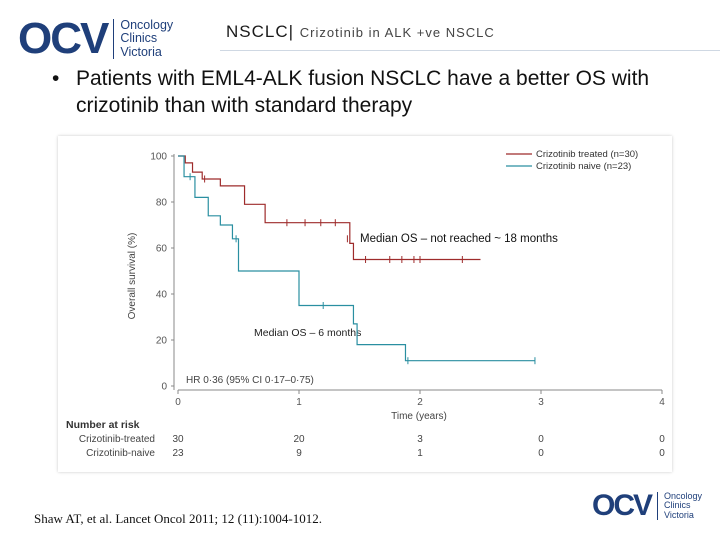 This screenshot has height=540, width=720. I want to click on header-divider, so click(470, 50).